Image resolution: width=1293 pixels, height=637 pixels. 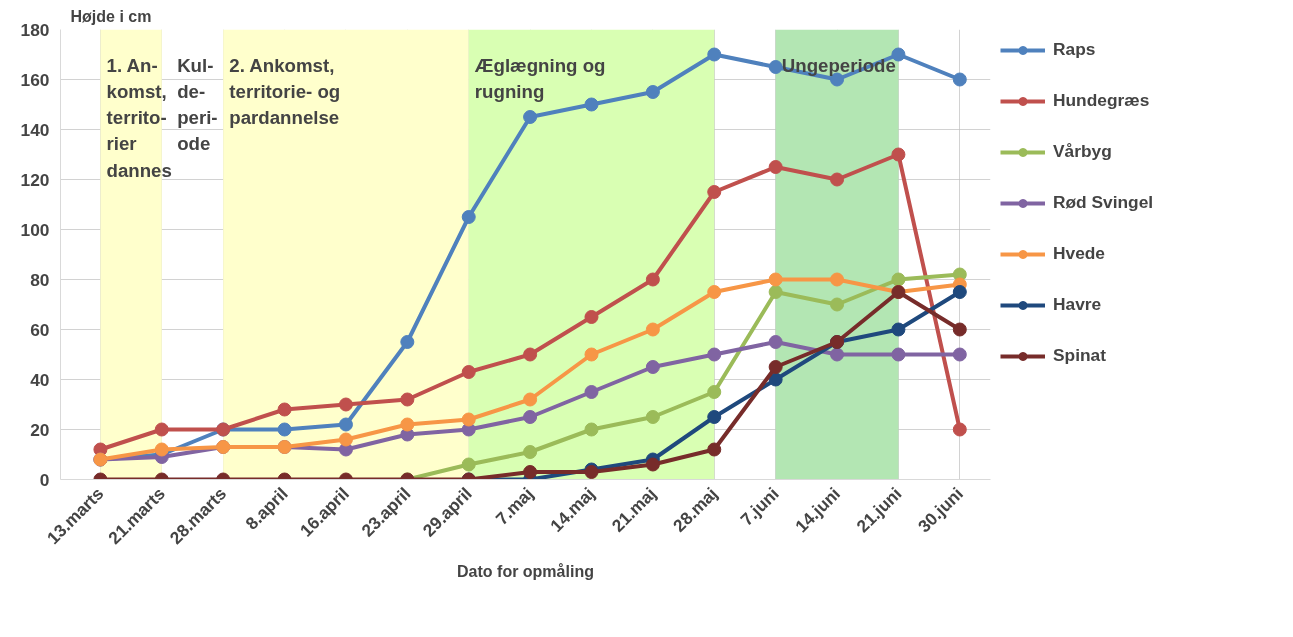 What do you see at coordinates (1074, 49) in the screenshot?
I see `legend-label: Raps` at bounding box center [1074, 49].